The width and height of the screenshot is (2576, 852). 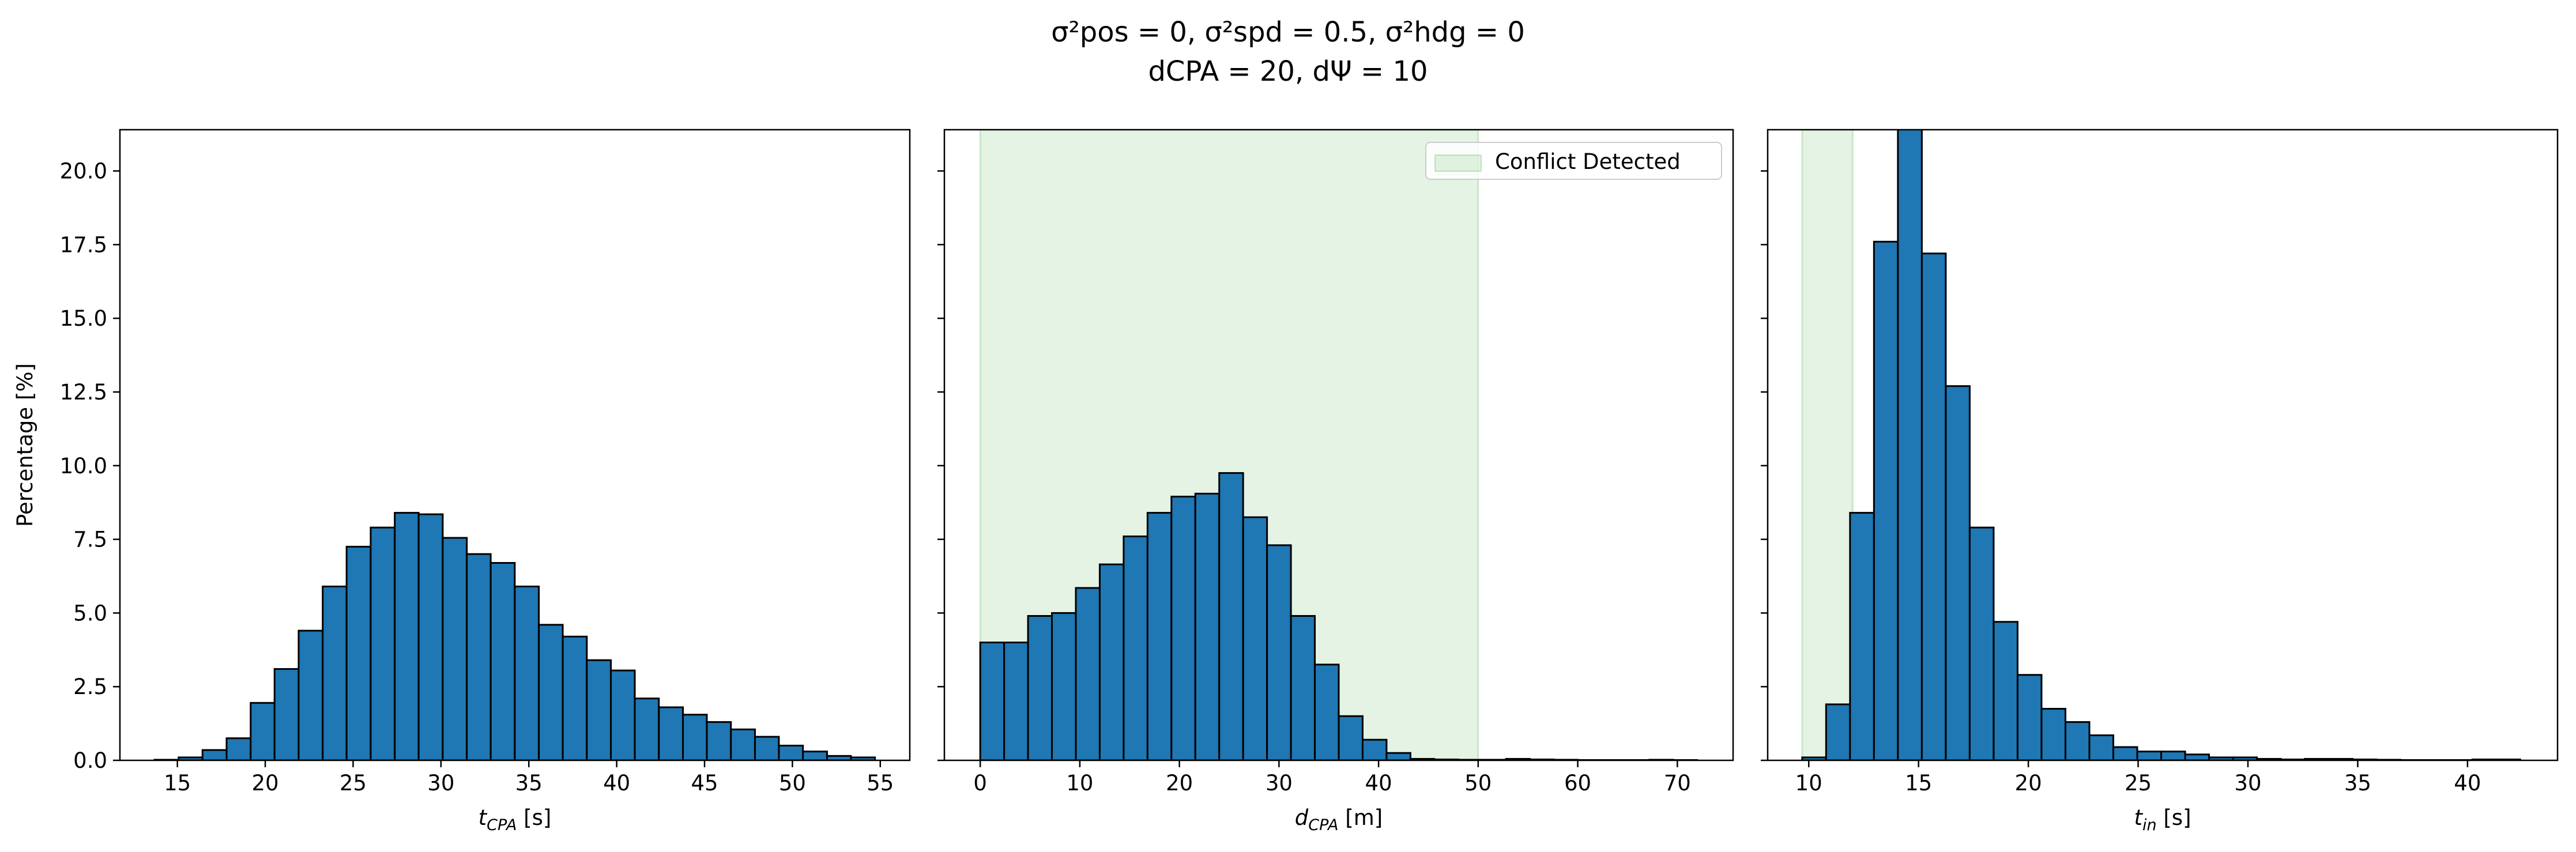 I want to click on y-tick-label: 2.5, so click(x=90, y=686).